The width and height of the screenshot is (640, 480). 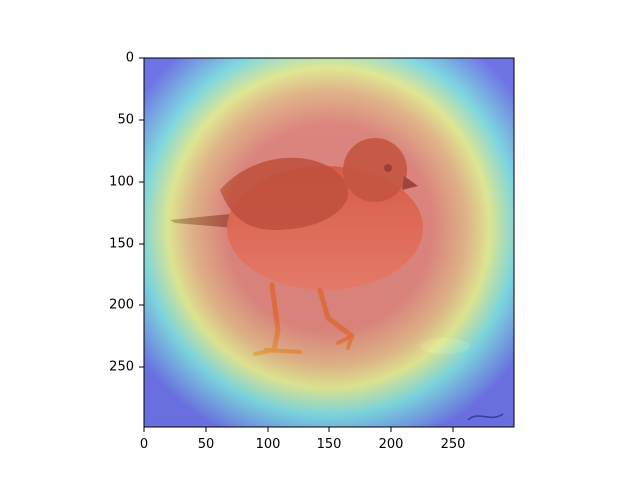 What do you see at coordinates (121, 182) in the screenshot?
I see `y-tick-label: 100` at bounding box center [121, 182].